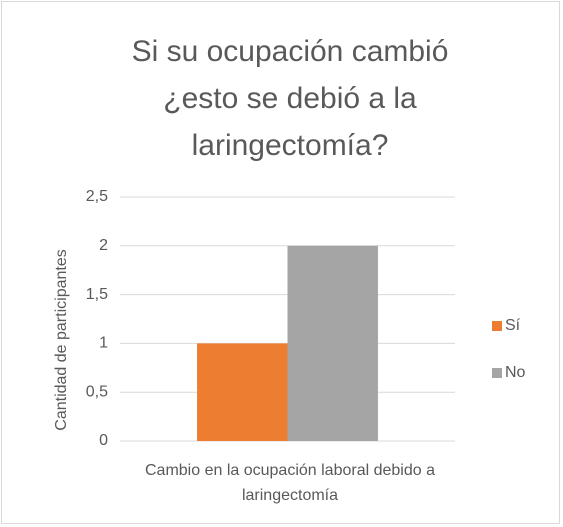 This screenshot has width=563, height=527. I want to click on y-tick-label: 0,5, so click(97, 391).